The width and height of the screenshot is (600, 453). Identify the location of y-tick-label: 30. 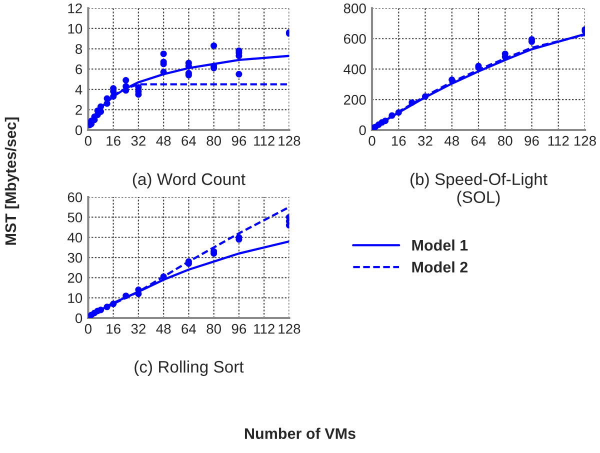
(75, 257).